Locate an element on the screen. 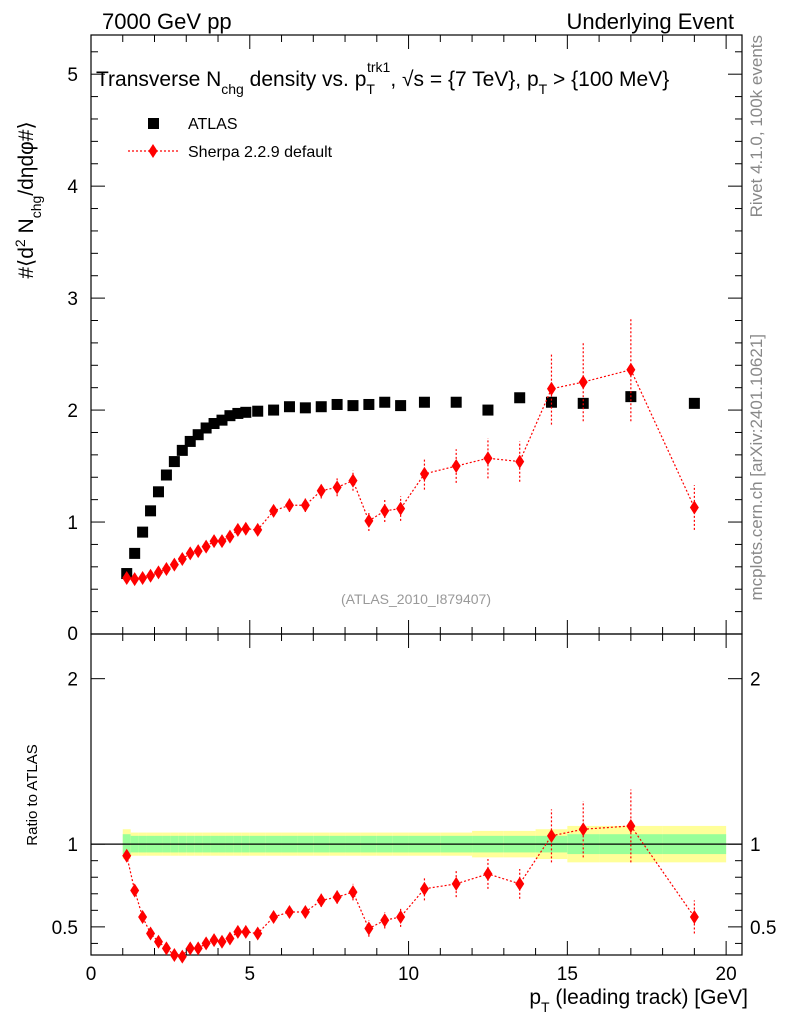 Image resolution: width=786 pixels, height=1024 pixels. main-y-tick-label-zero: 0 is located at coordinates (72, 634).